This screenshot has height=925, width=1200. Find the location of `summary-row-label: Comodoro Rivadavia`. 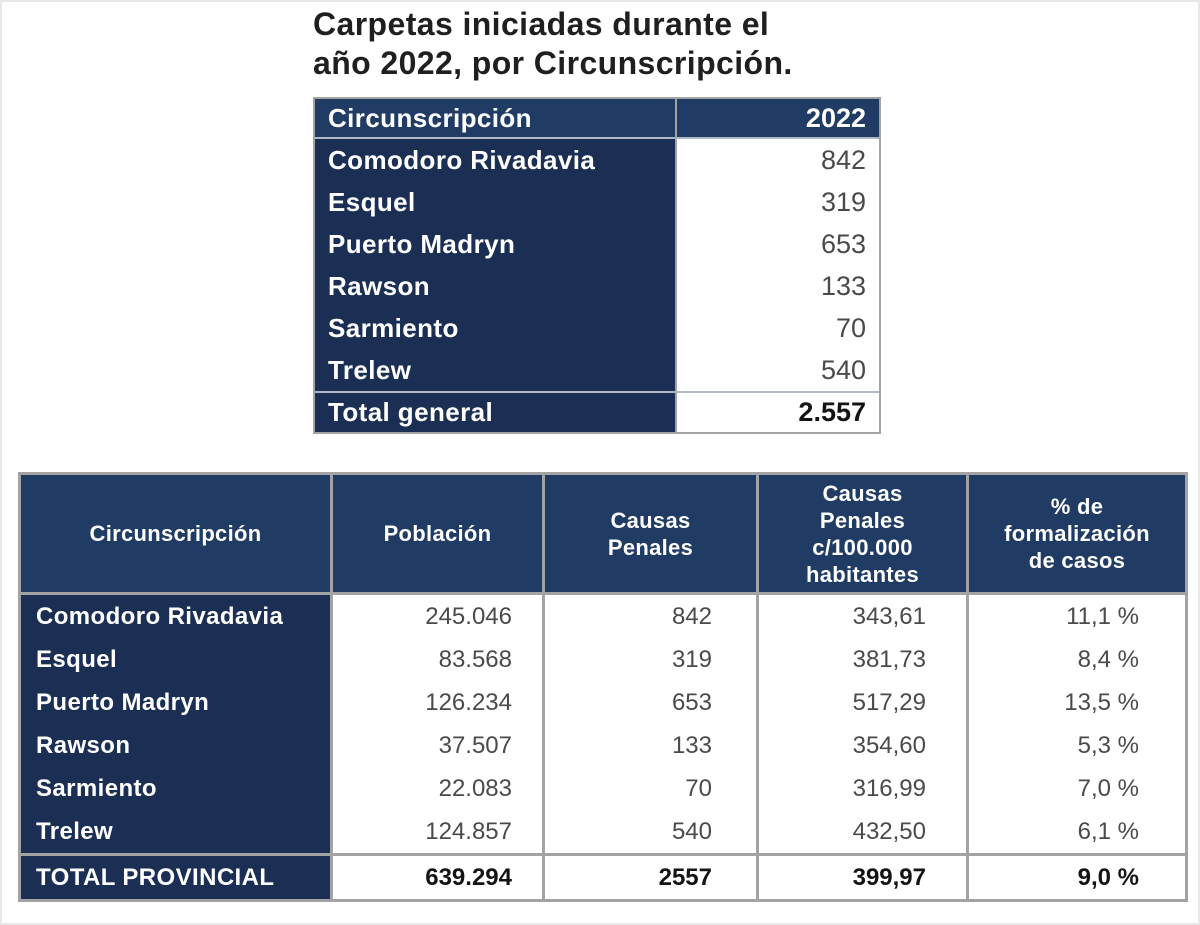

summary-row-label: Comodoro Rivadavia is located at coordinates (496, 160).